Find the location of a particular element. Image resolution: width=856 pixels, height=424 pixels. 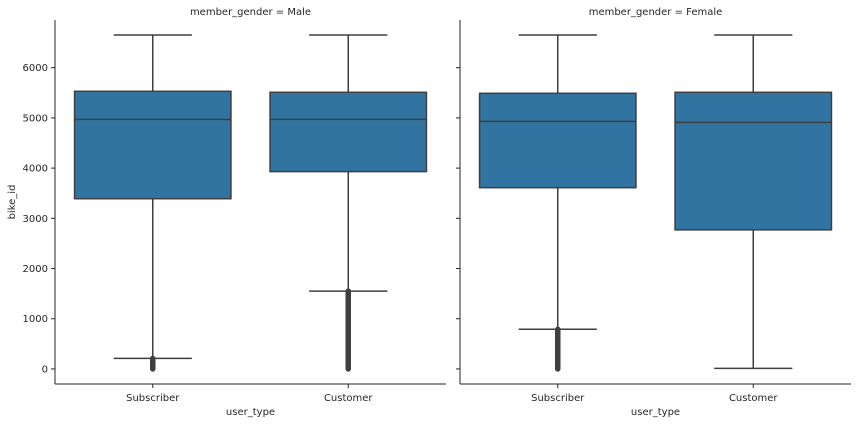

y-tick-label-0: 0 is located at coordinates (45, 369).